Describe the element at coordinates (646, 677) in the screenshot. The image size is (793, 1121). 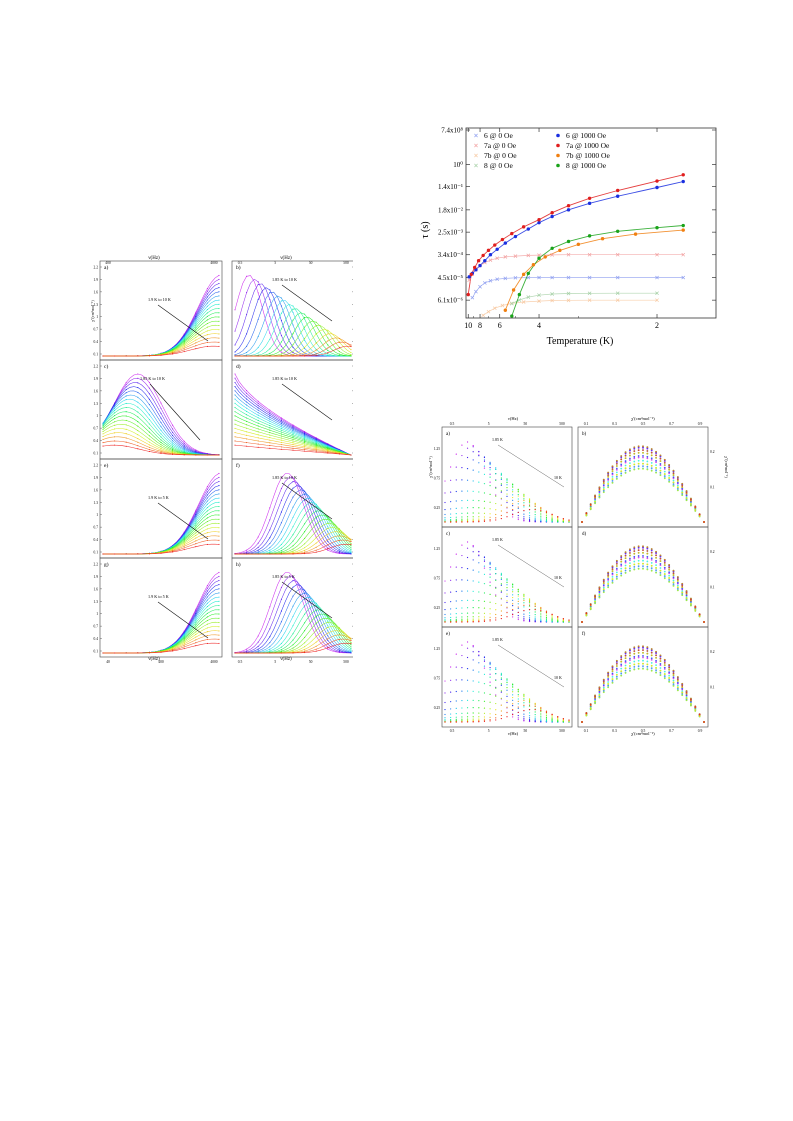
I see `cole-cole-panel: f)0.10.2` at that location.